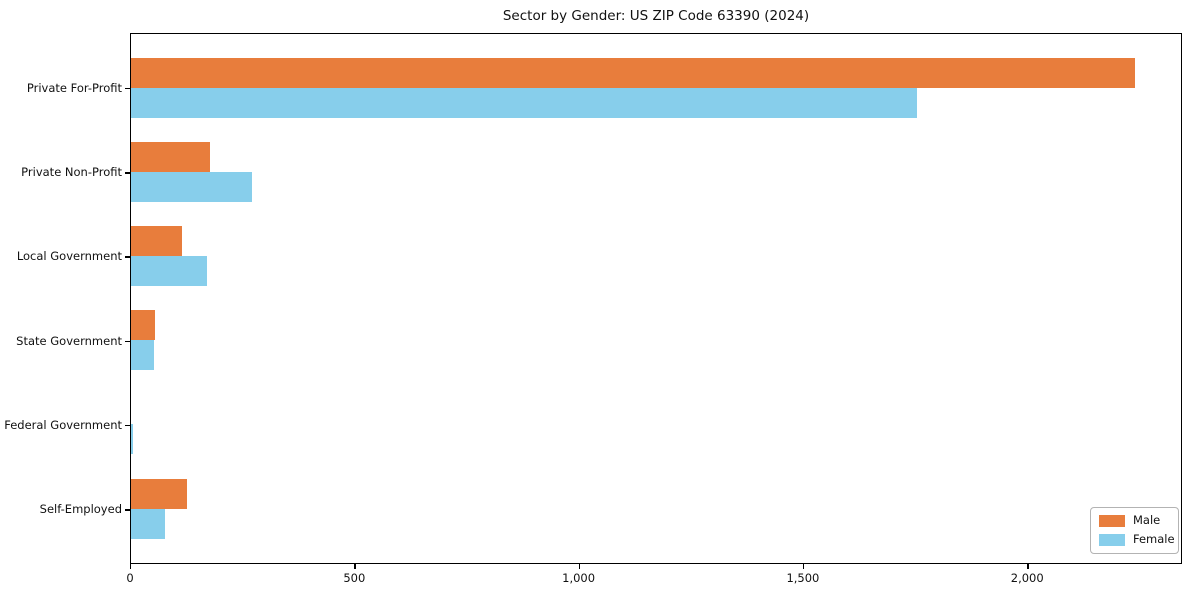  Describe the element at coordinates (63, 424) in the screenshot. I see `y-tick-label-4: Federal Government` at that location.